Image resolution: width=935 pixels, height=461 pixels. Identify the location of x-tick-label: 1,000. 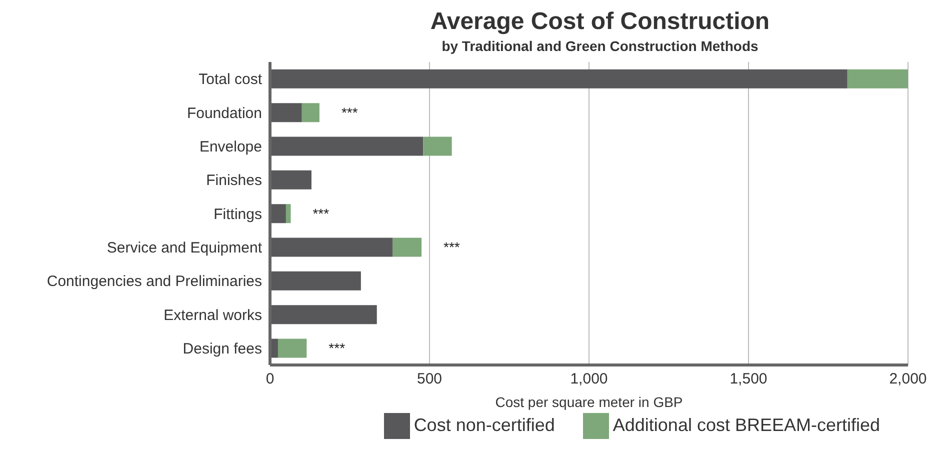
(589, 379).